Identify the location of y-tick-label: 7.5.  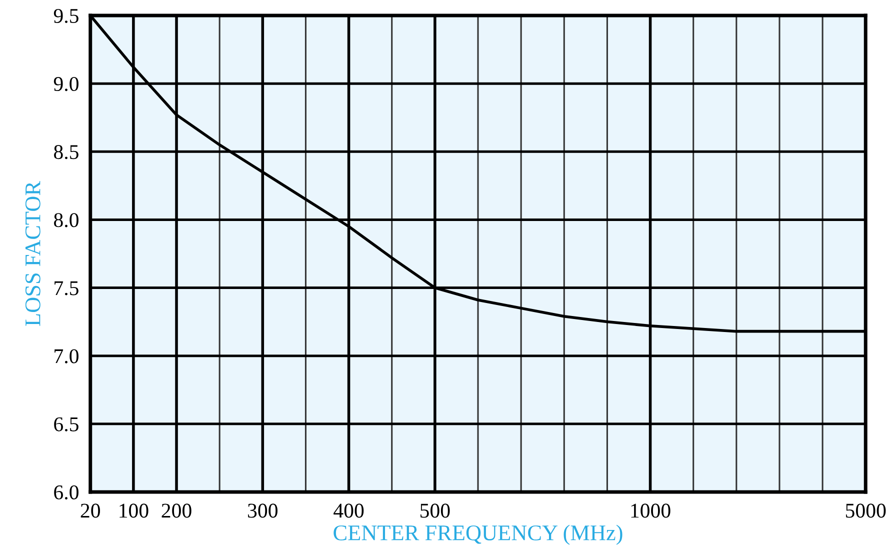
(66, 288).